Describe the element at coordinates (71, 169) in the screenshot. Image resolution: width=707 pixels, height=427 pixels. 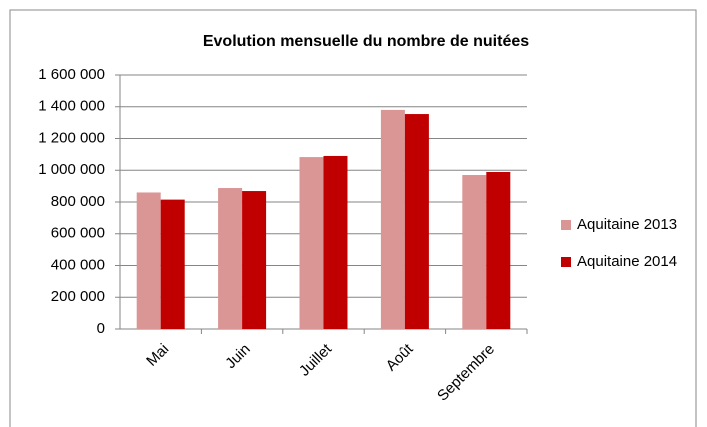
I see `y-tick-label: 1 000 000` at that location.